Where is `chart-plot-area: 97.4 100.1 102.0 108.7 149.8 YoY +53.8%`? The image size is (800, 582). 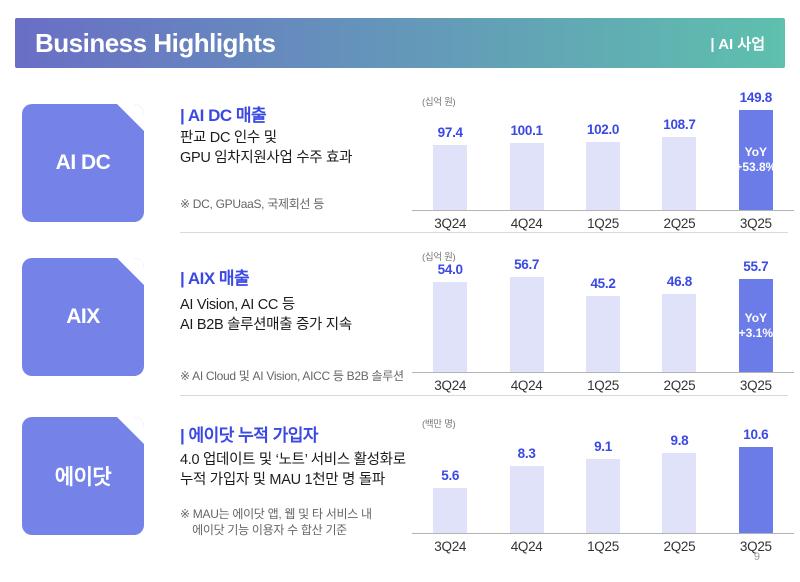 chart-plot-area: 97.4 100.1 102.0 108.7 149.8 YoY +53.8% is located at coordinates (603, 150).